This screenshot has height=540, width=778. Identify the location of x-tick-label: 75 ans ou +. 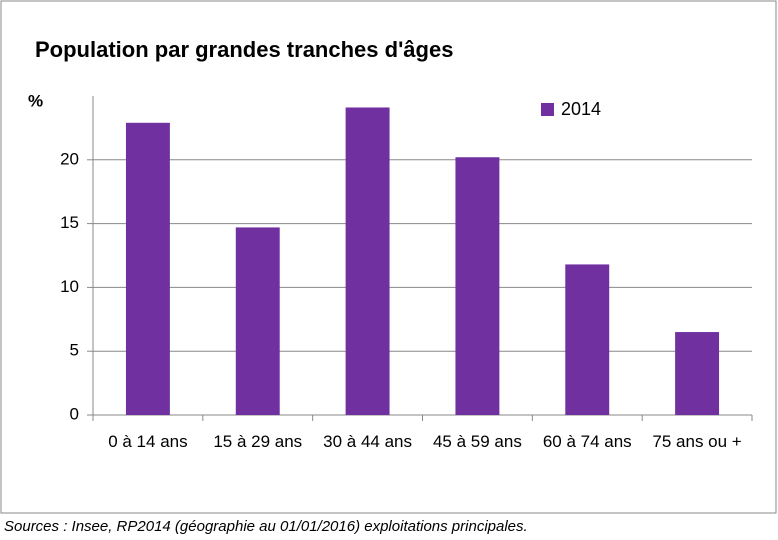
(697, 441).